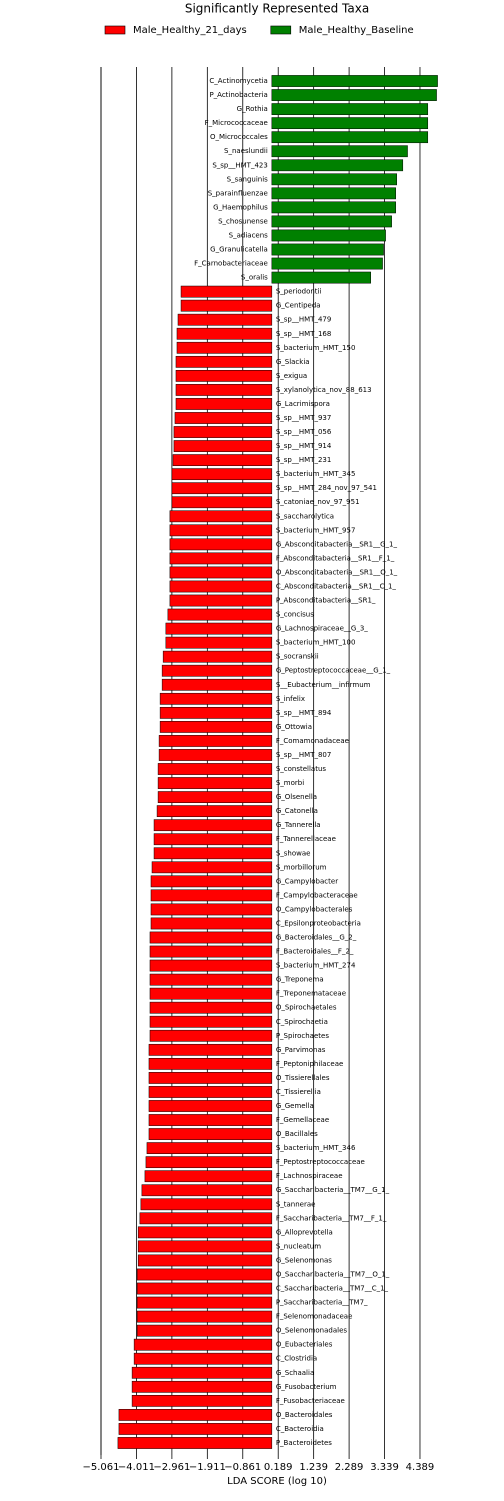 The height and width of the screenshot is (1501, 504). Describe the element at coordinates (240, 207) in the screenshot. I see `category-label: G_Haemophilus` at that location.